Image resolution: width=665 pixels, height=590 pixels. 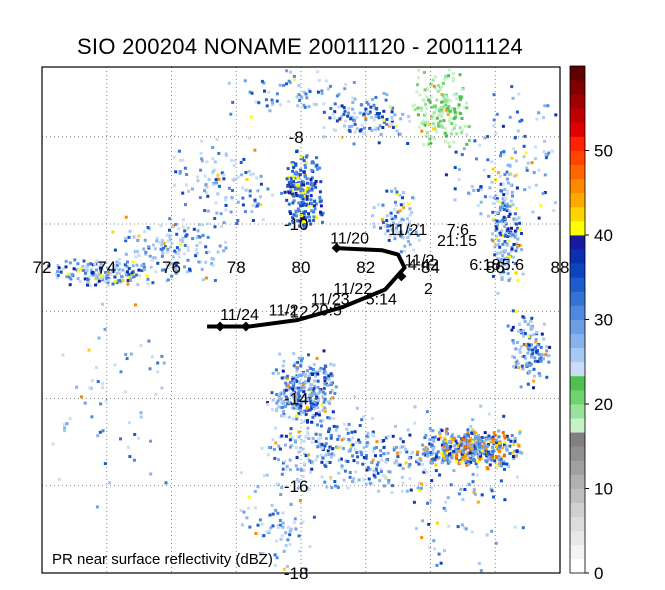 I want to click on colorbar-tick-label: 30, so click(x=603, y=320).